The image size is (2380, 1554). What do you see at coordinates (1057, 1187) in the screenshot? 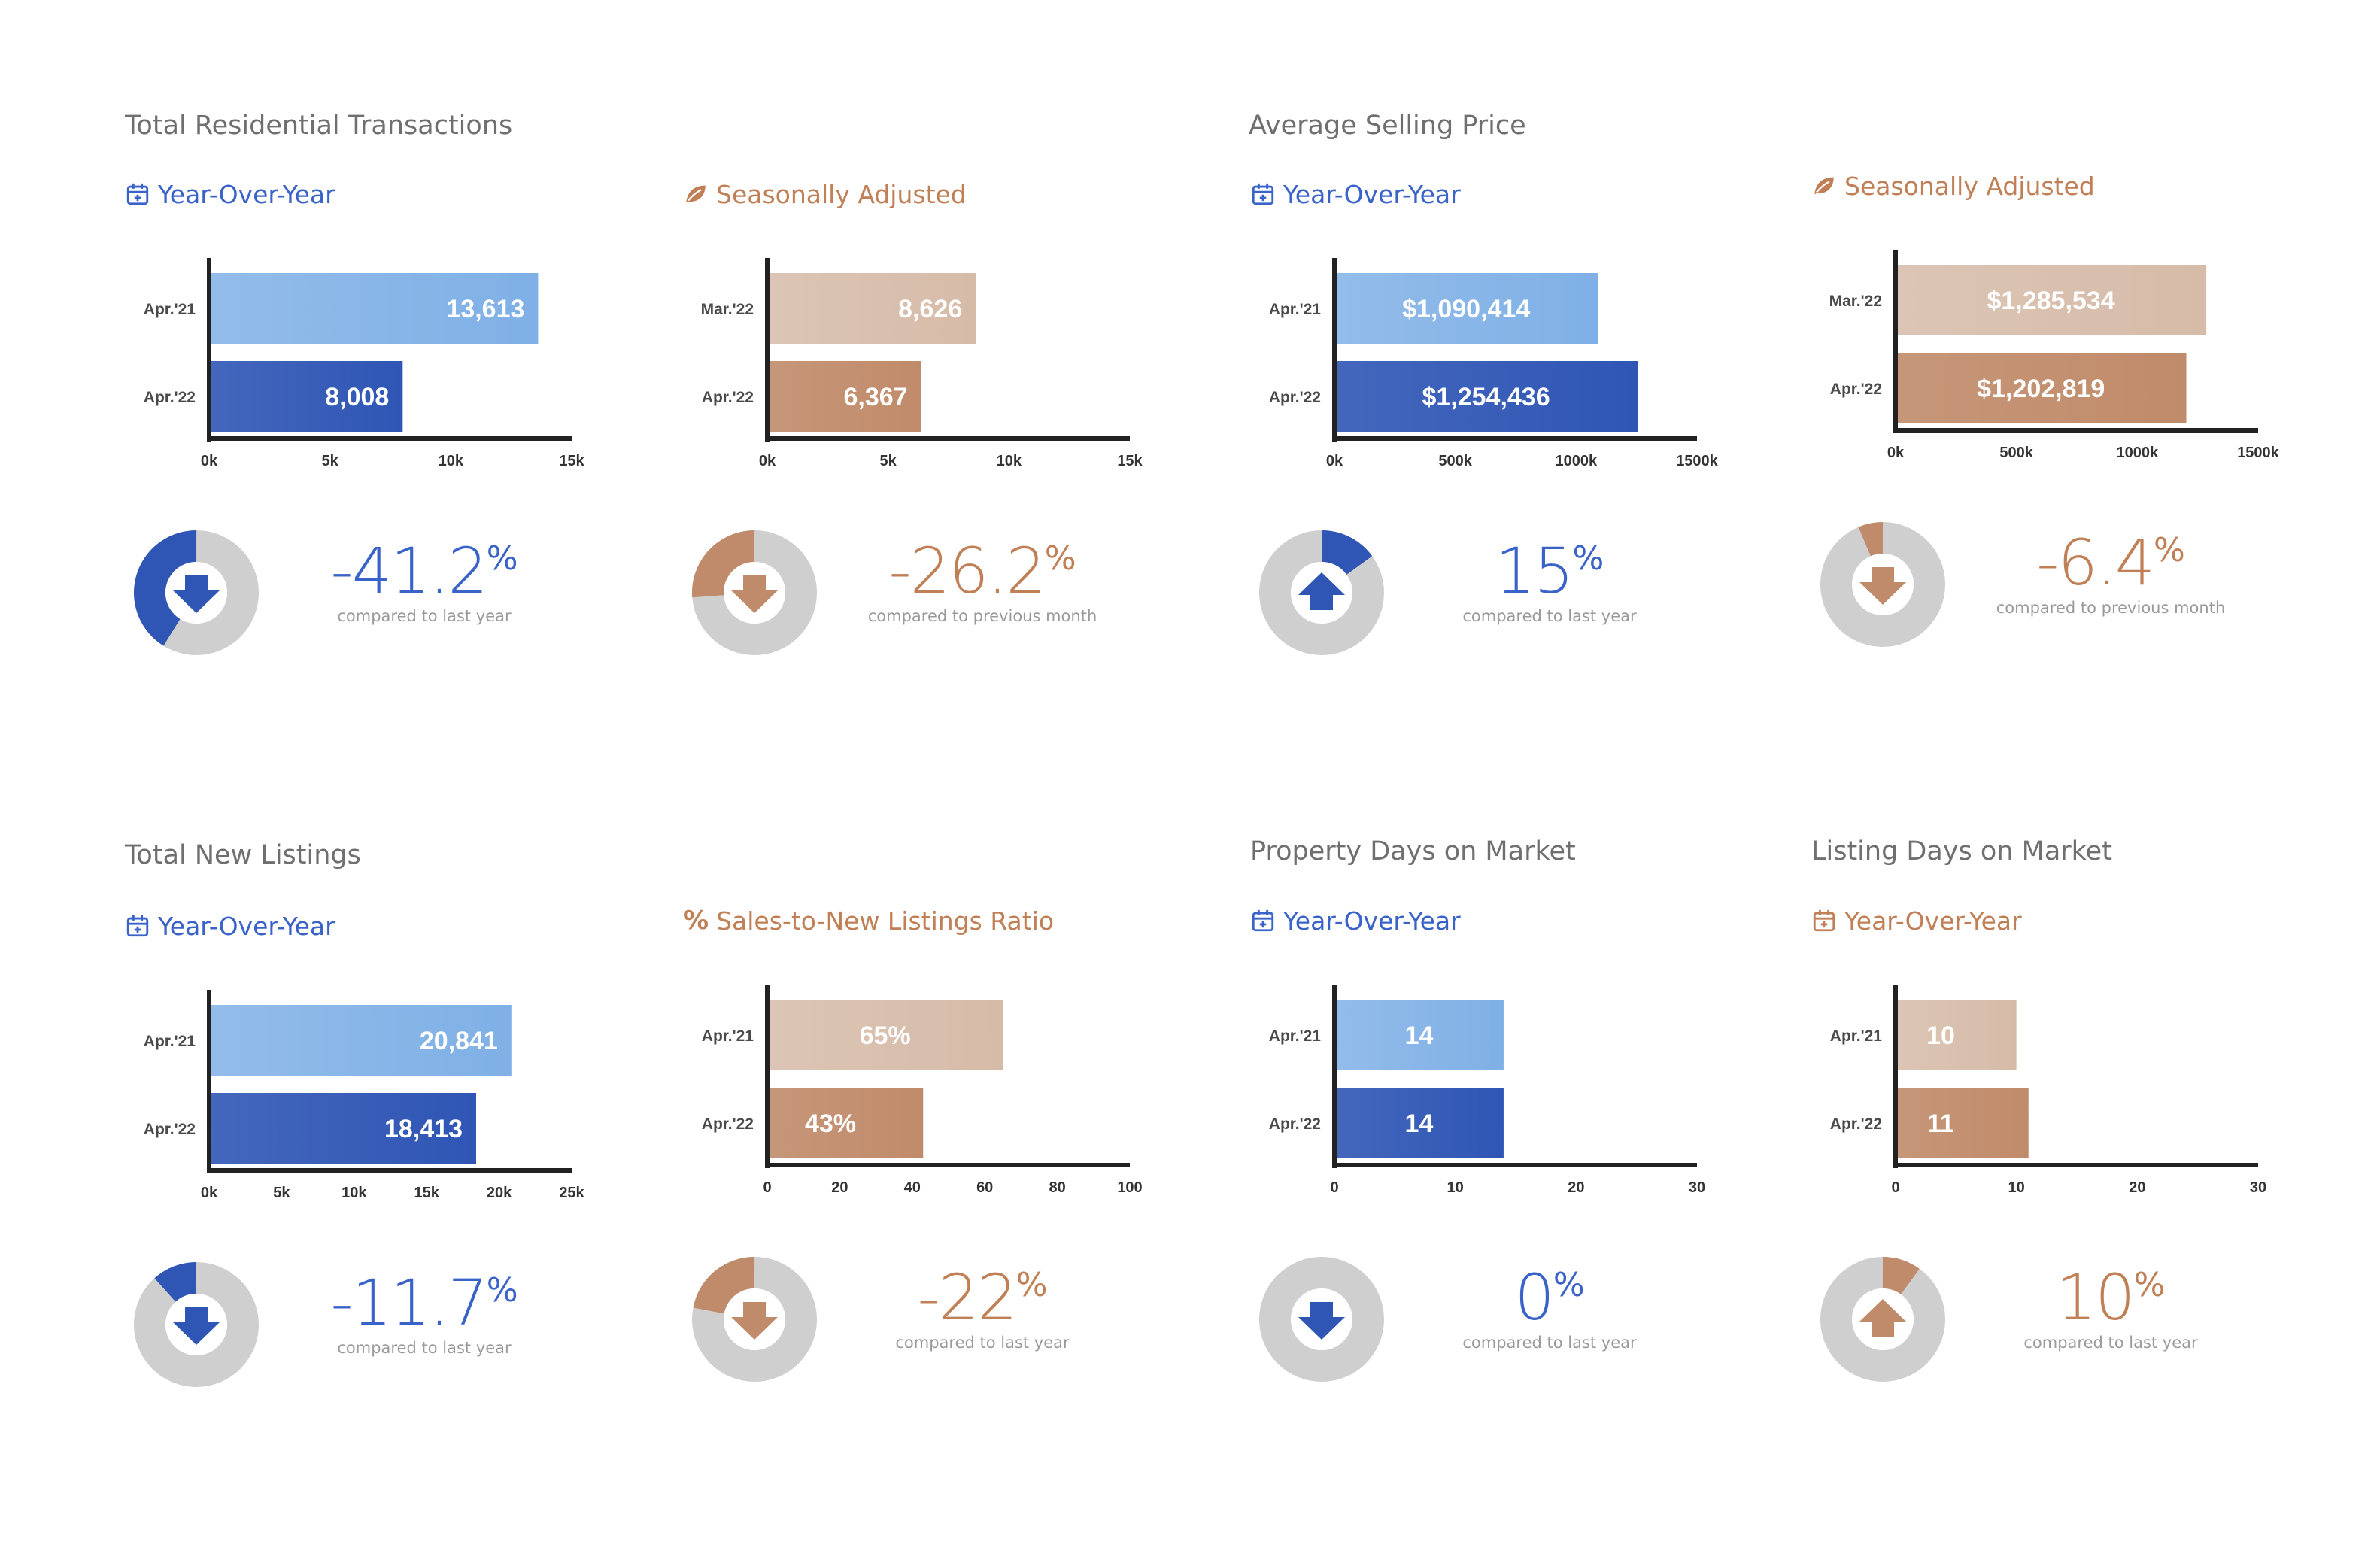
I see `tick-label: 80` at bounding box center [1057, 1187].